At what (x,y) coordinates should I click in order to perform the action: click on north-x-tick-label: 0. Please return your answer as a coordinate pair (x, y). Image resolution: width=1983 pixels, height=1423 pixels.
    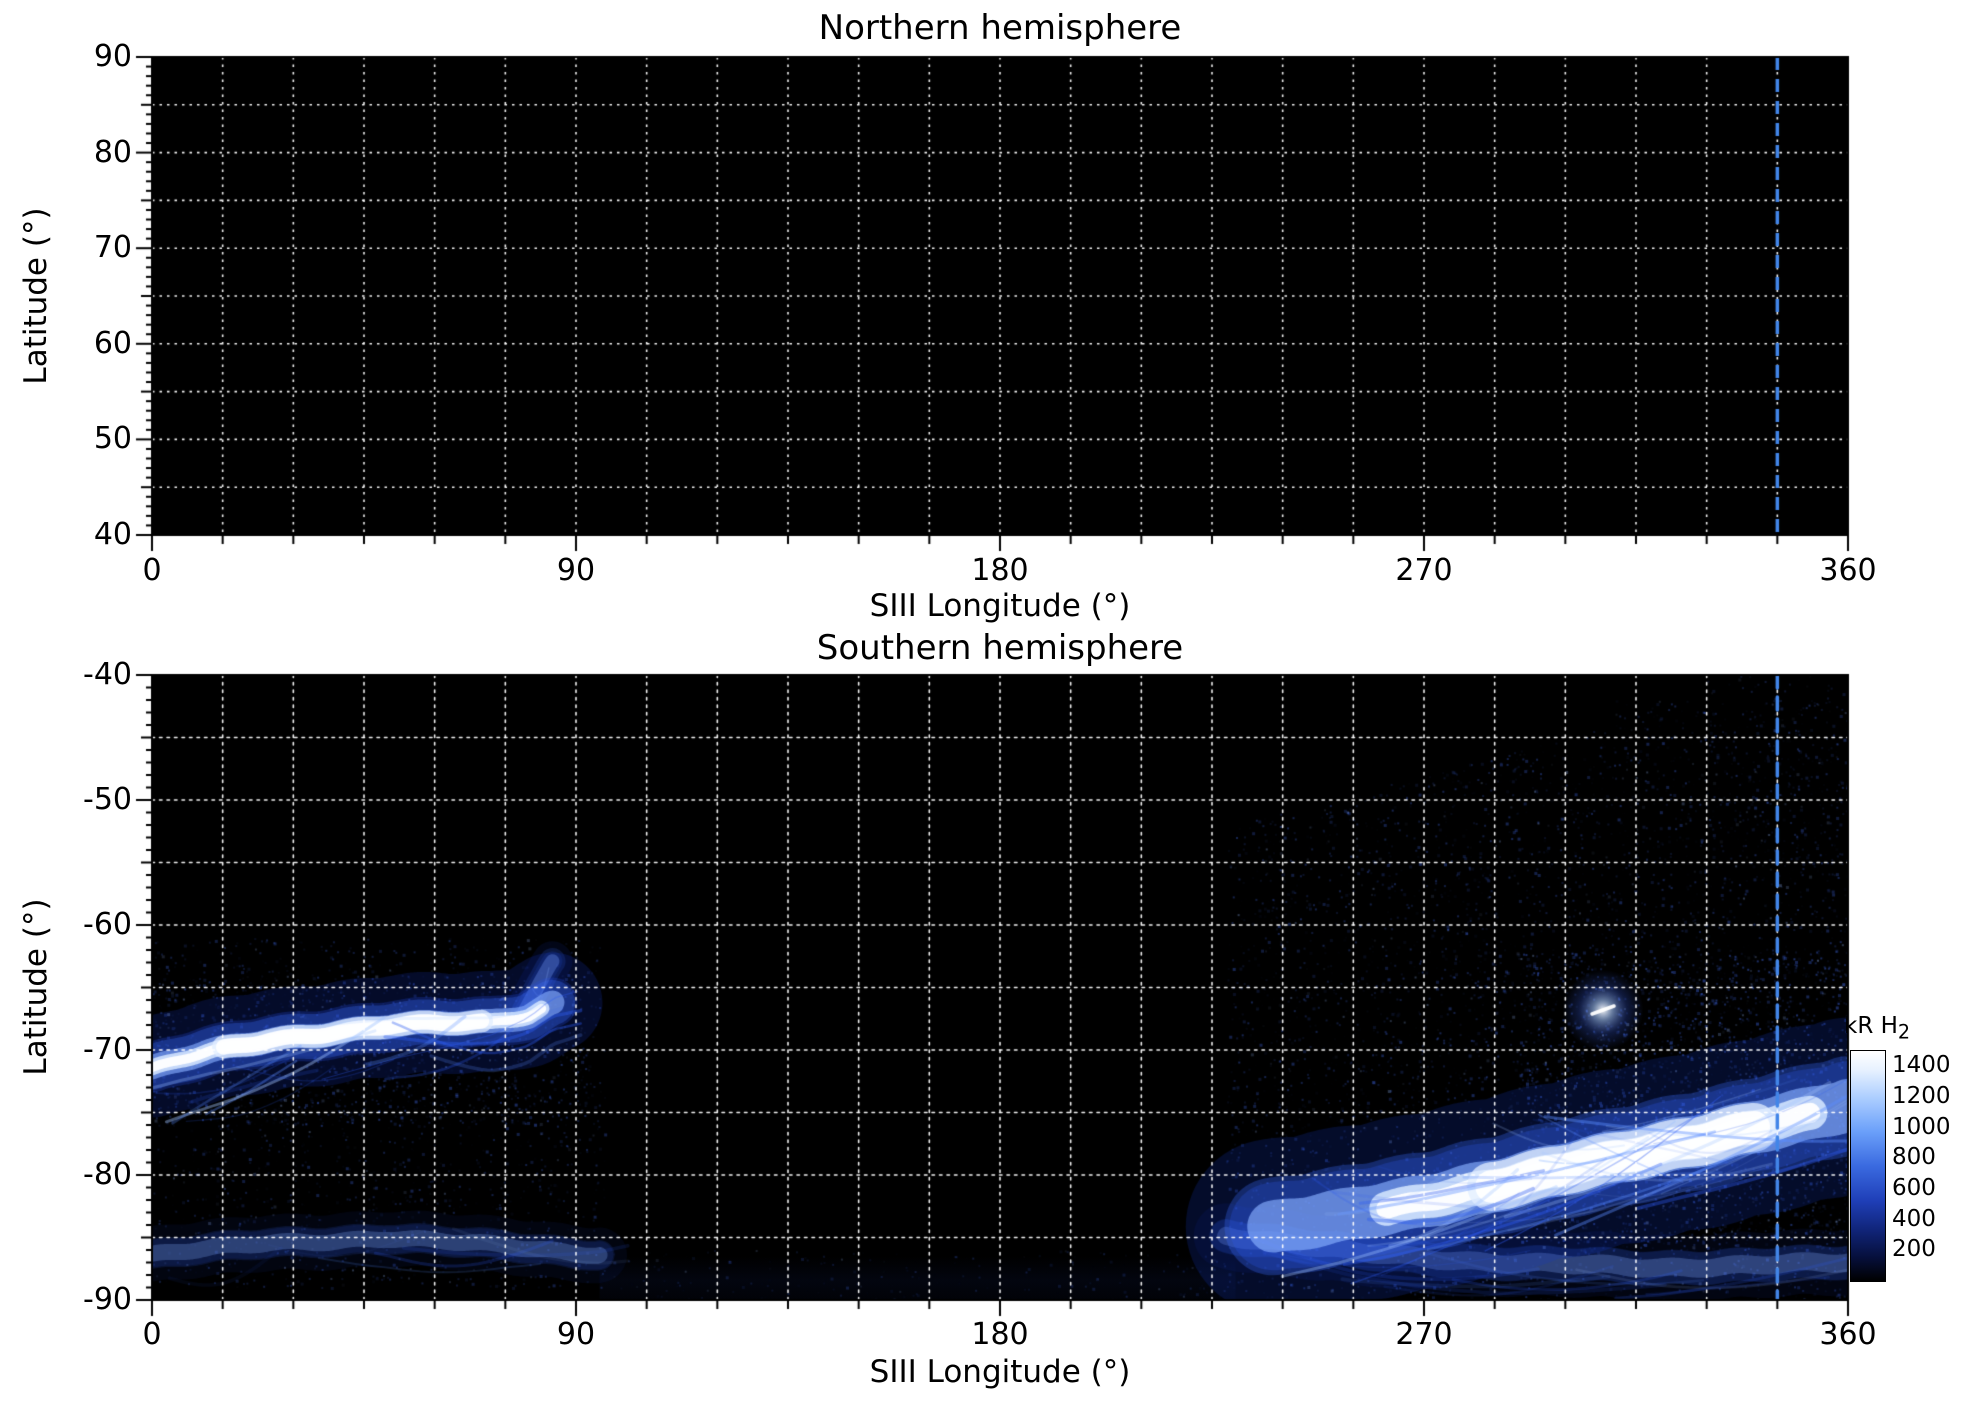
    Looking at the image, I should click on (152, 570).